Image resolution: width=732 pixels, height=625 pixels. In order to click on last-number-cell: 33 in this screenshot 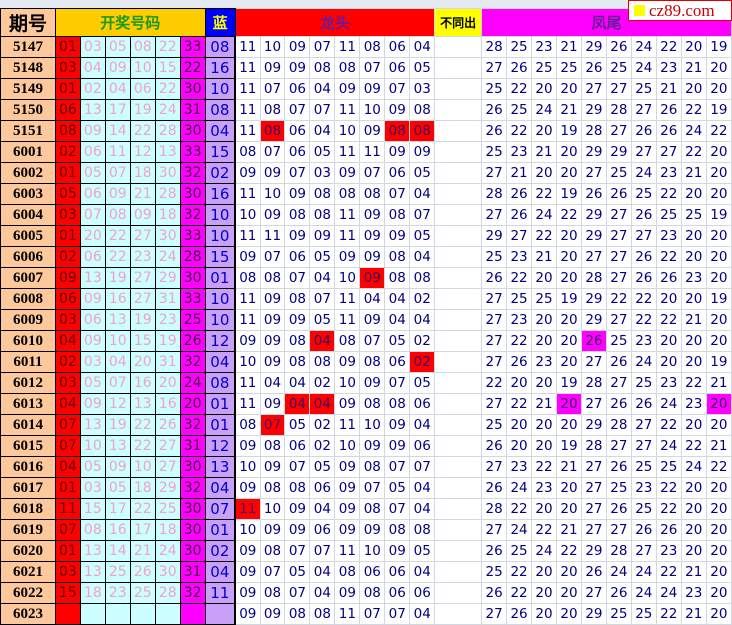, I will do `click(192, 236)`.